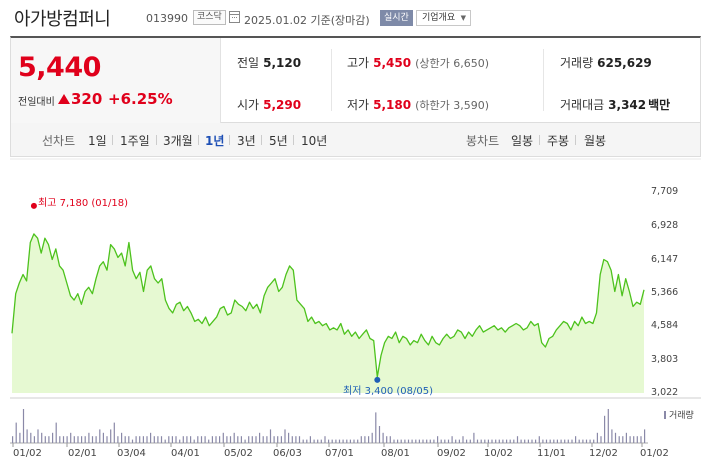  What do you see at coordinates (522, 141) in the screenshot?
I see `candle-daily: 일봉` at bounding box center [522, 141].